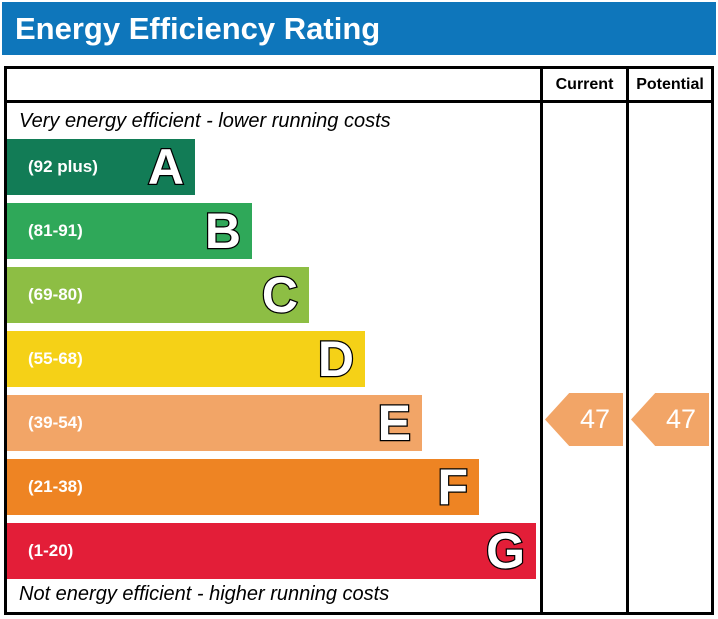 The height and width of the screenshot is (619, 718). Describe the element at coordinates (129, 231) in the screenshot. I see `band-row-B: (81-91) B` at that location.